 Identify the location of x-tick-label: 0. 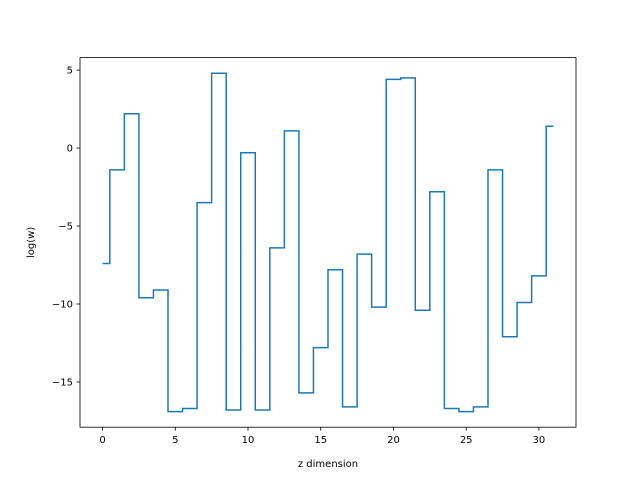
(102, 440).